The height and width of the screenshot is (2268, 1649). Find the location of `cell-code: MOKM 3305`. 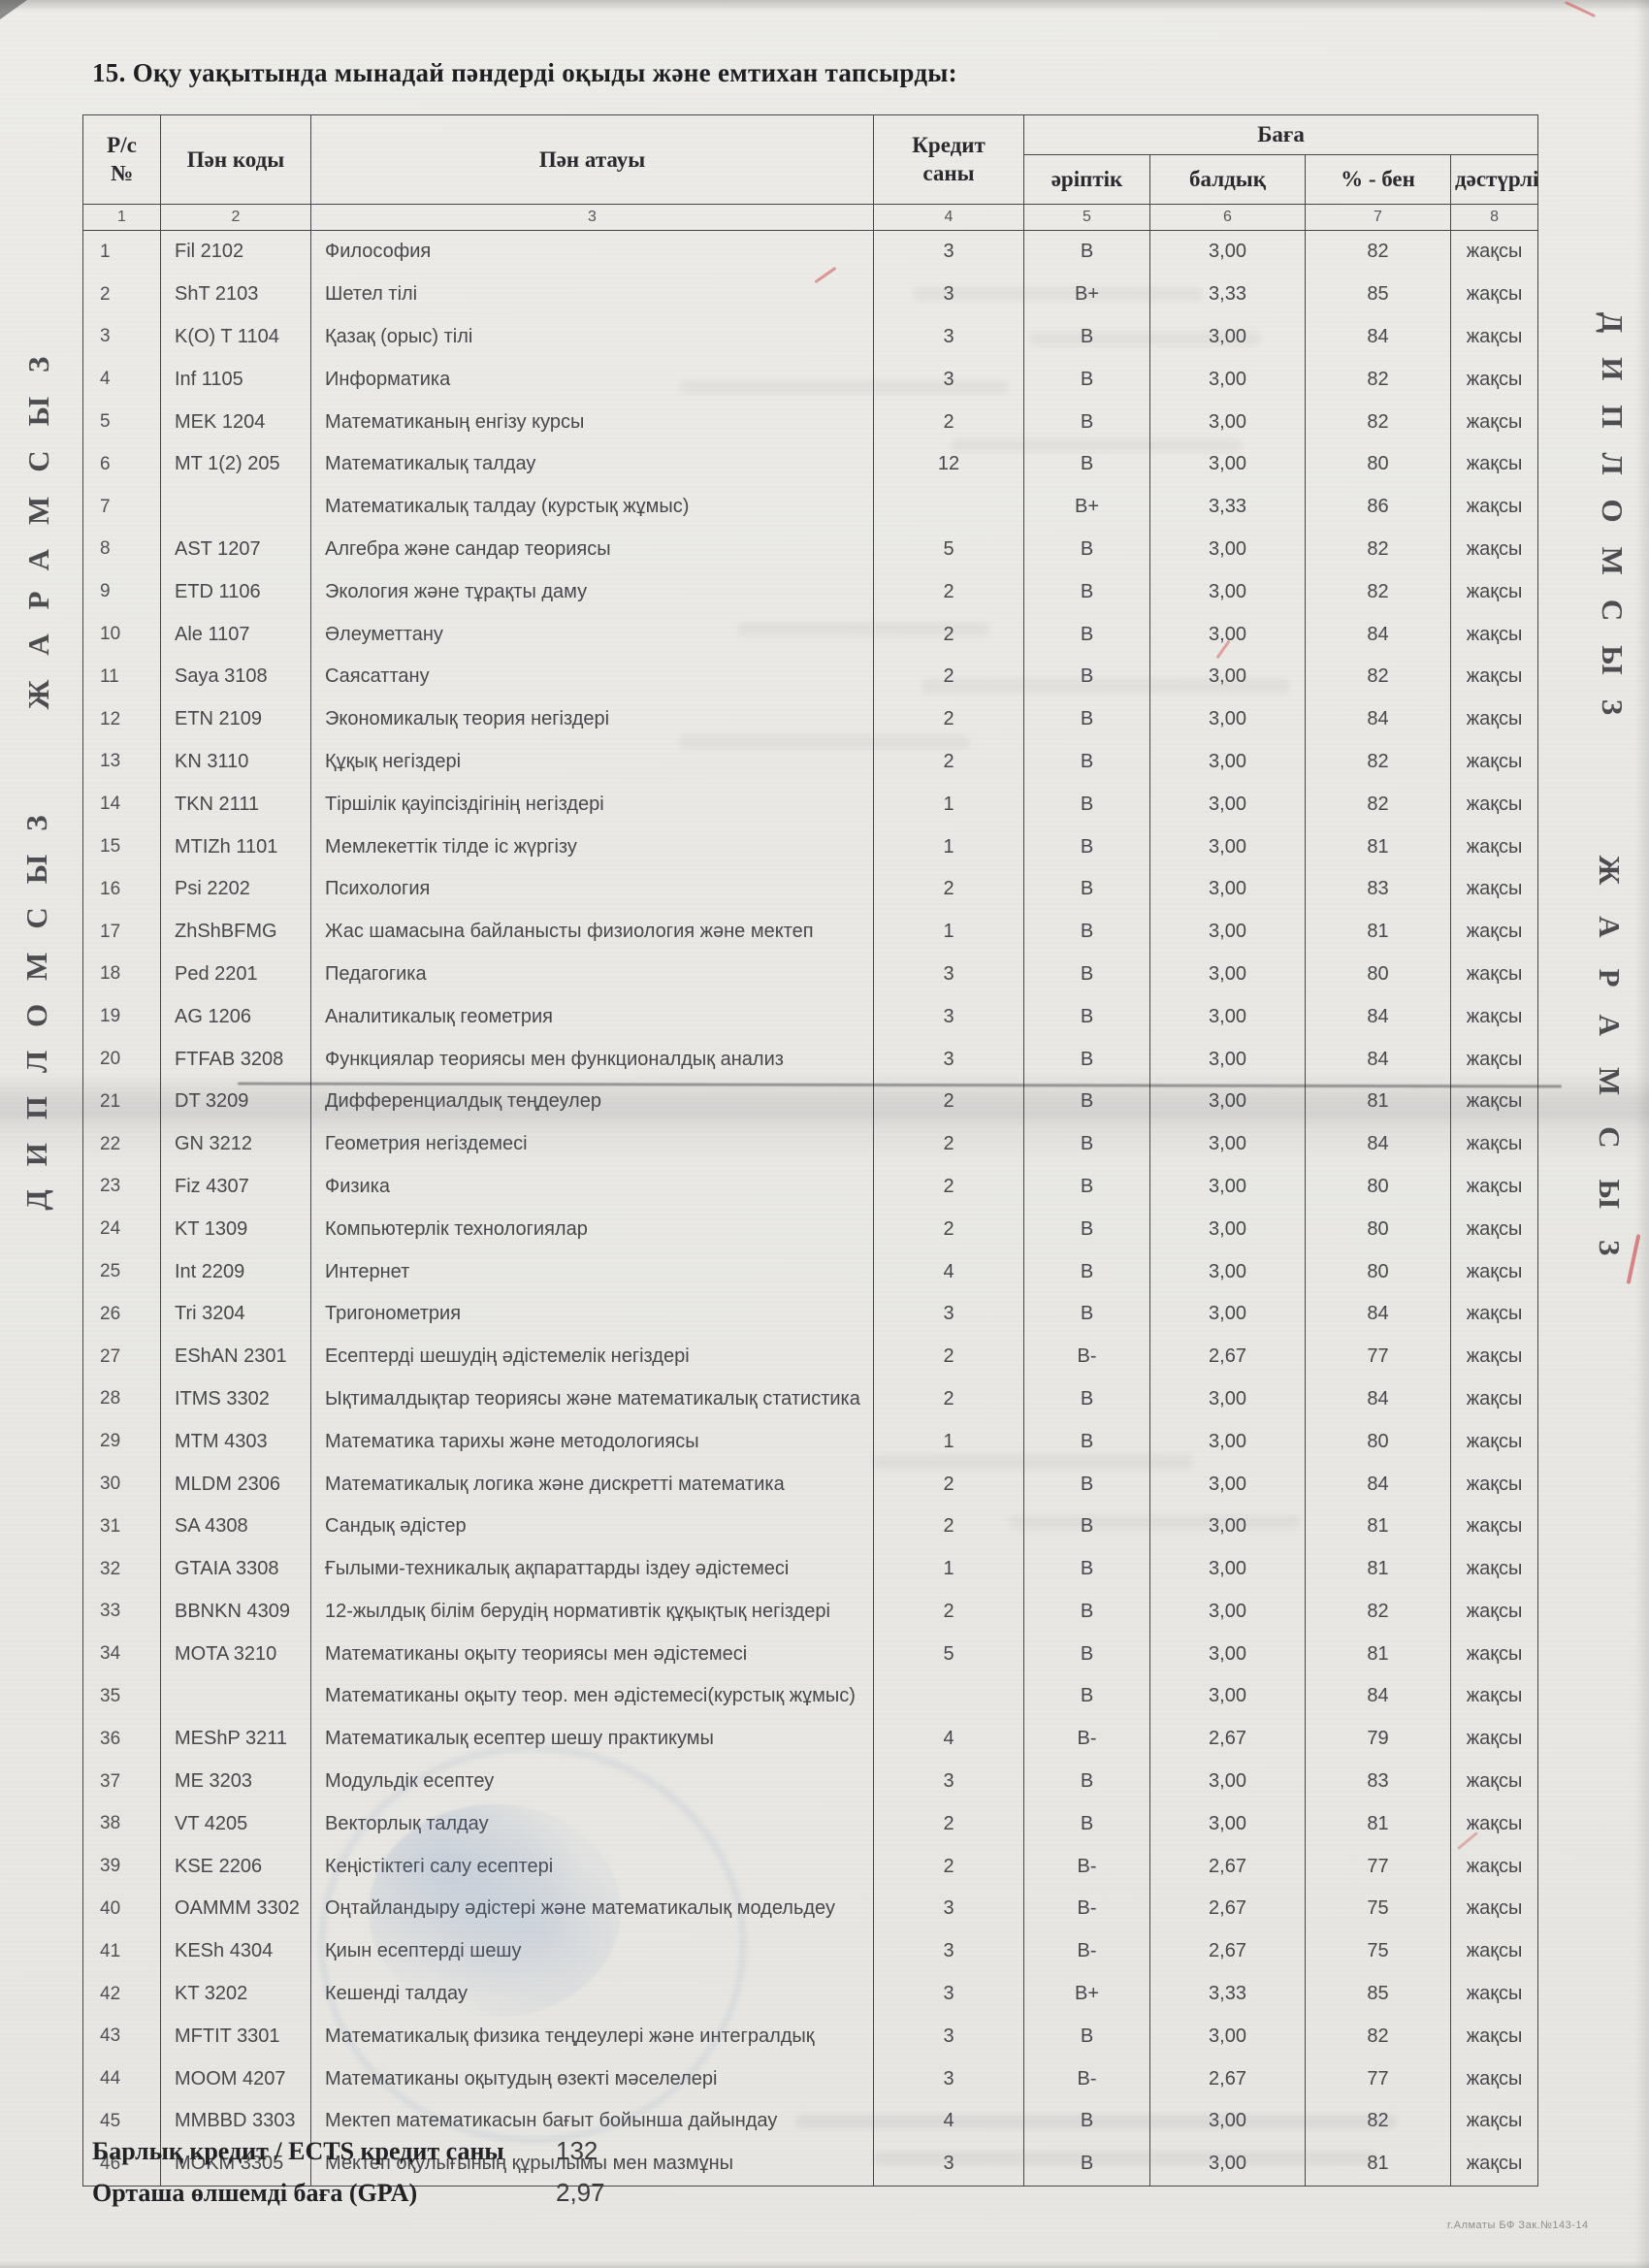

cell-code: MOKM 3305 is located at coordinates (235, 2164).